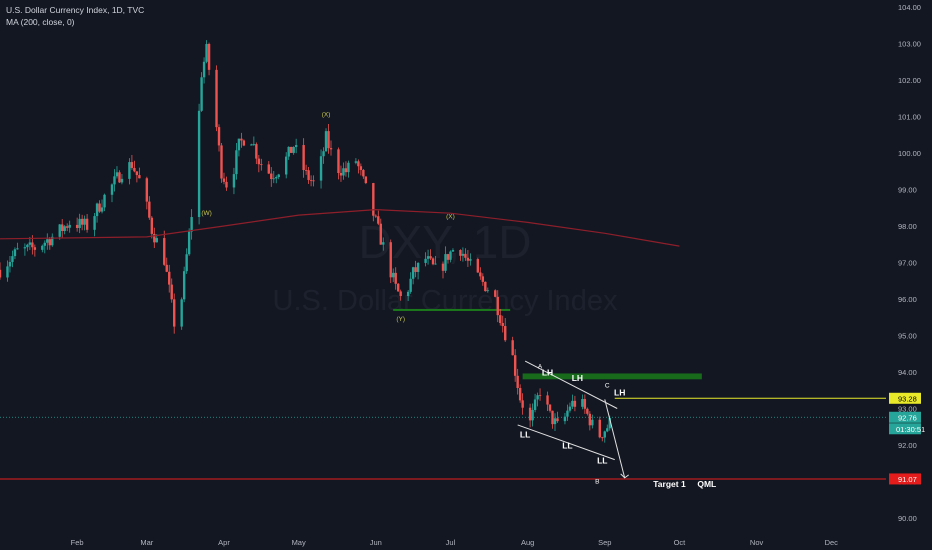 The image size is (932, 550). I want to click on price-label-yellow: 93.28, so click(907, 398).